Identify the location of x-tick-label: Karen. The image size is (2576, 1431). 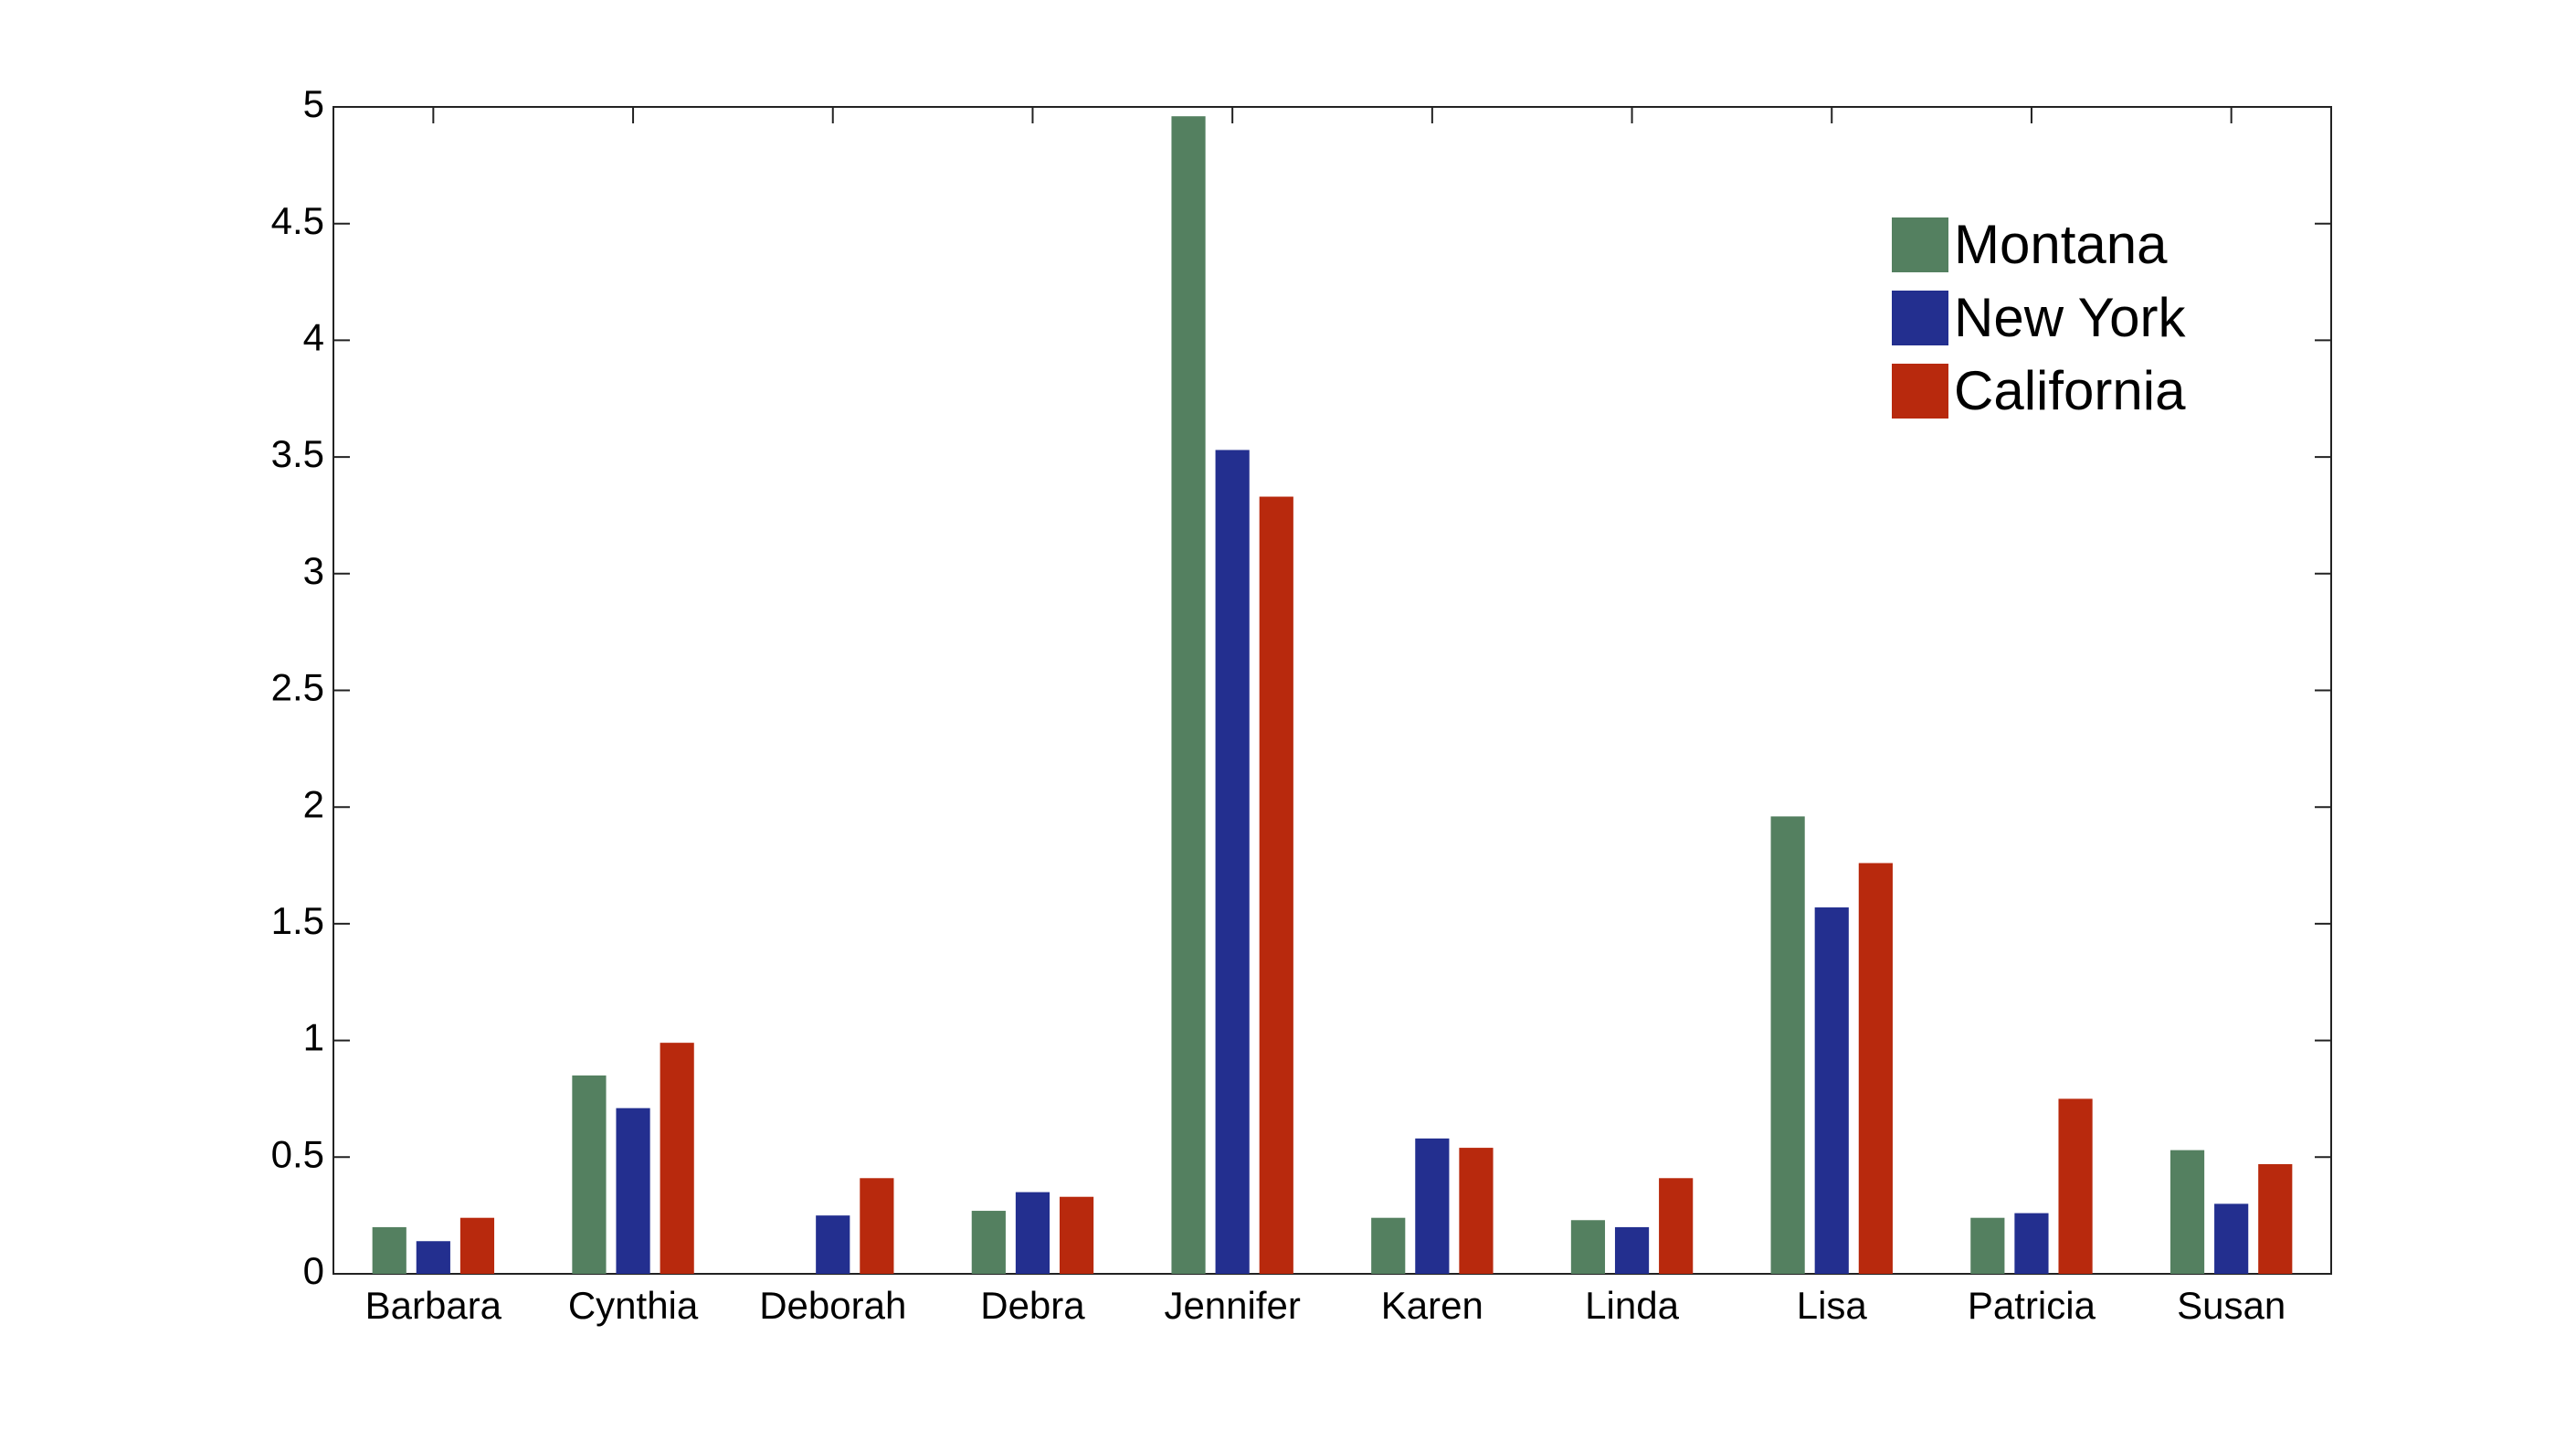
(1432, 1305).